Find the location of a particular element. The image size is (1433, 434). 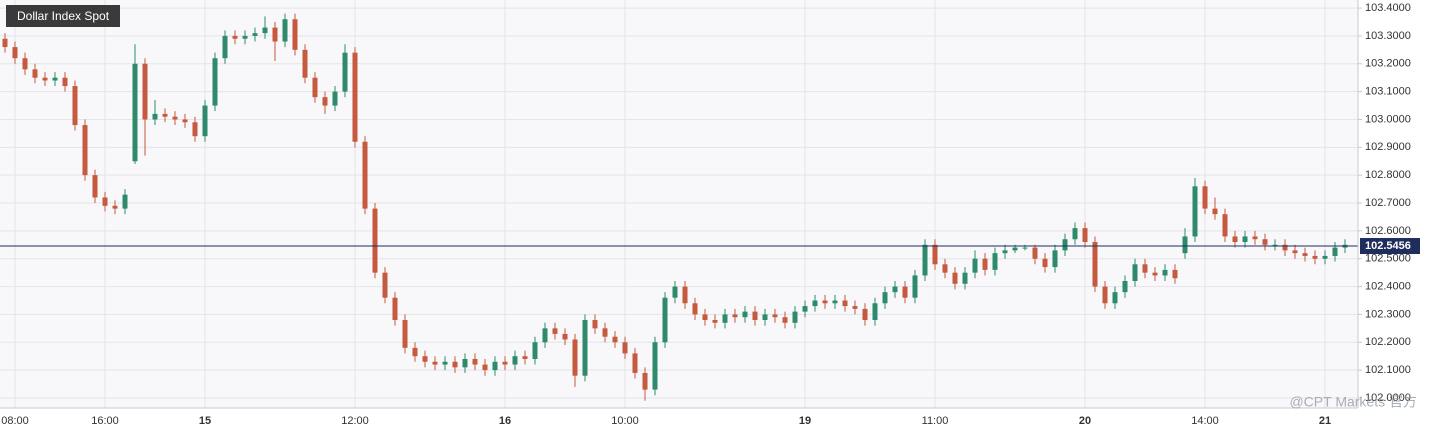

x-tick-label: 20 is located at coordinates (1085, 421).